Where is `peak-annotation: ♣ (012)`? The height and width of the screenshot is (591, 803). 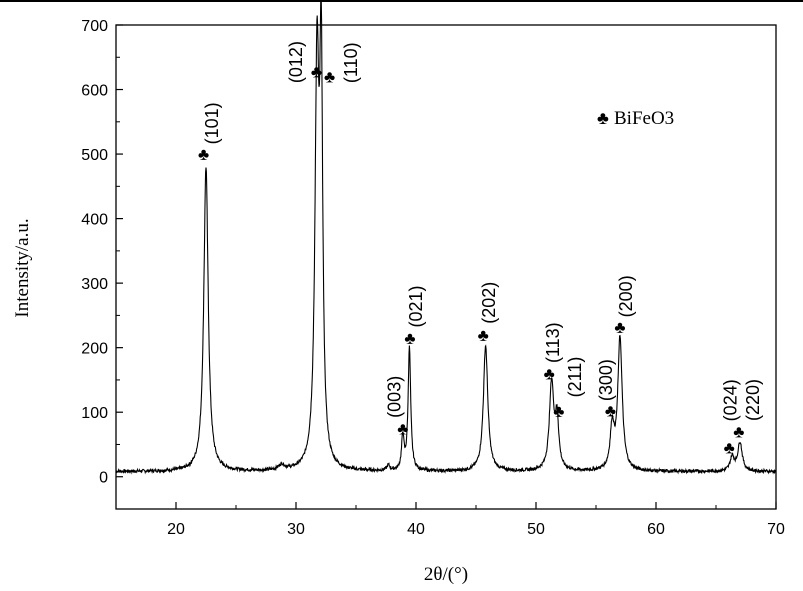
peak-annotation: ♣ (012) is located at coordinates (304, 62).